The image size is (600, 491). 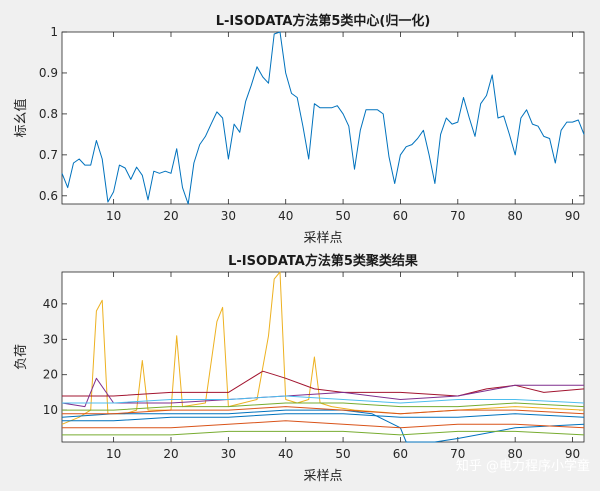 What do you see at coordinates (113, 216) in the screenshot?
I see `center-chart-x-tick-label: 10` at bounding box center [113, 216].